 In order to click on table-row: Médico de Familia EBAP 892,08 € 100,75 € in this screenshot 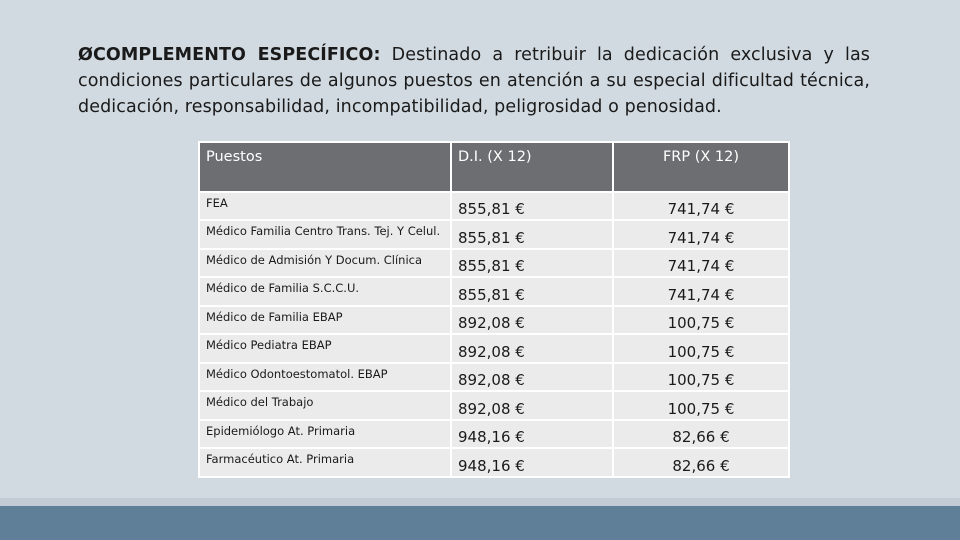, I will do `click(494, 319)`.